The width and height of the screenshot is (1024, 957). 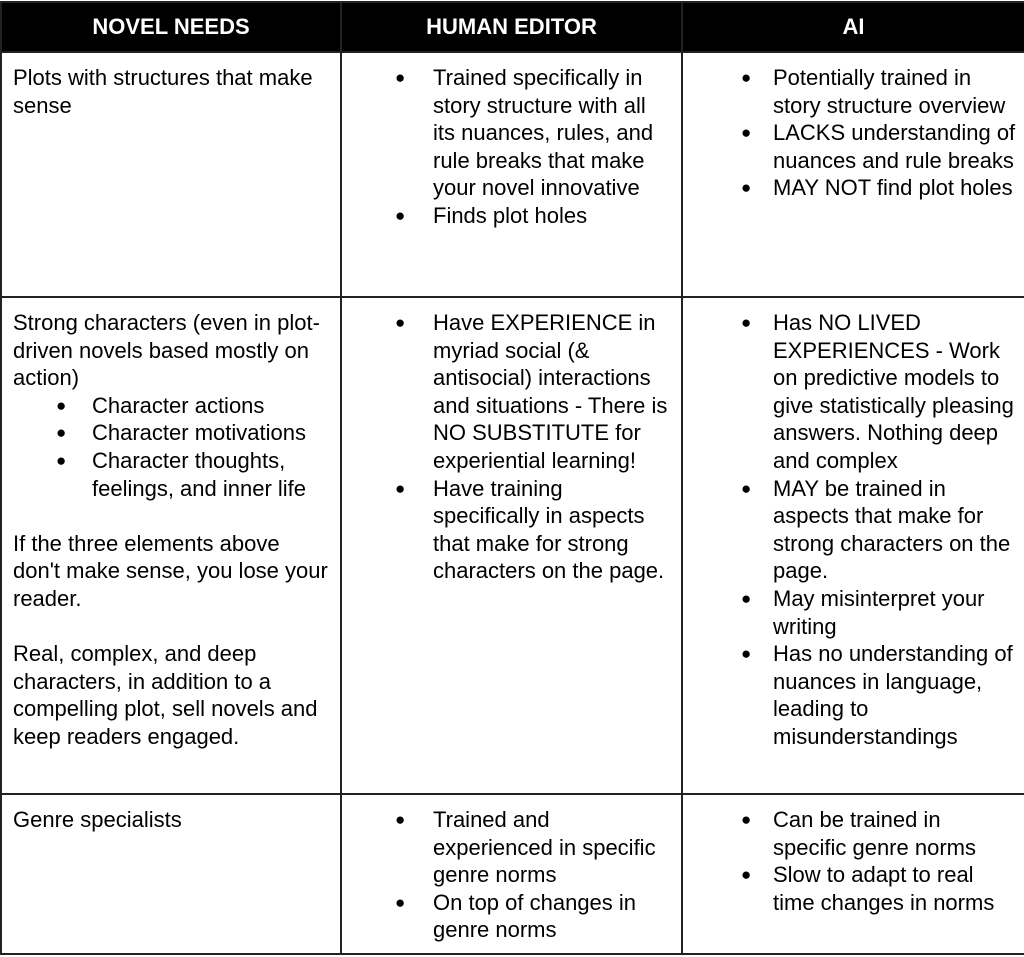 I want to click on header-human-editor: HUMAN EDITOR, so click(x=511, y=27).